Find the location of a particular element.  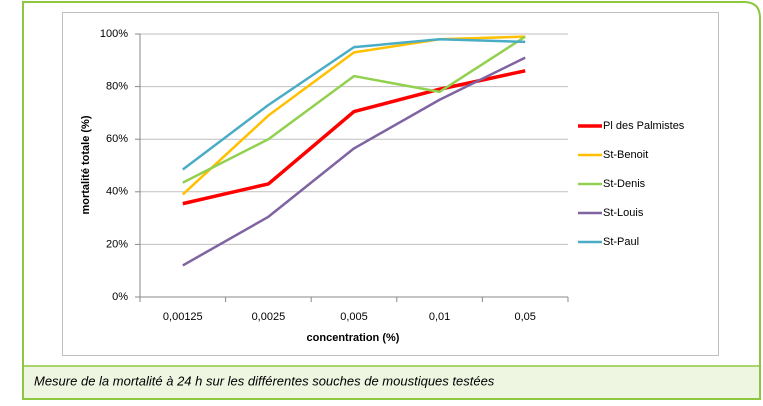

x-tick-label: 0,005 is located at coordinates (354, 317).